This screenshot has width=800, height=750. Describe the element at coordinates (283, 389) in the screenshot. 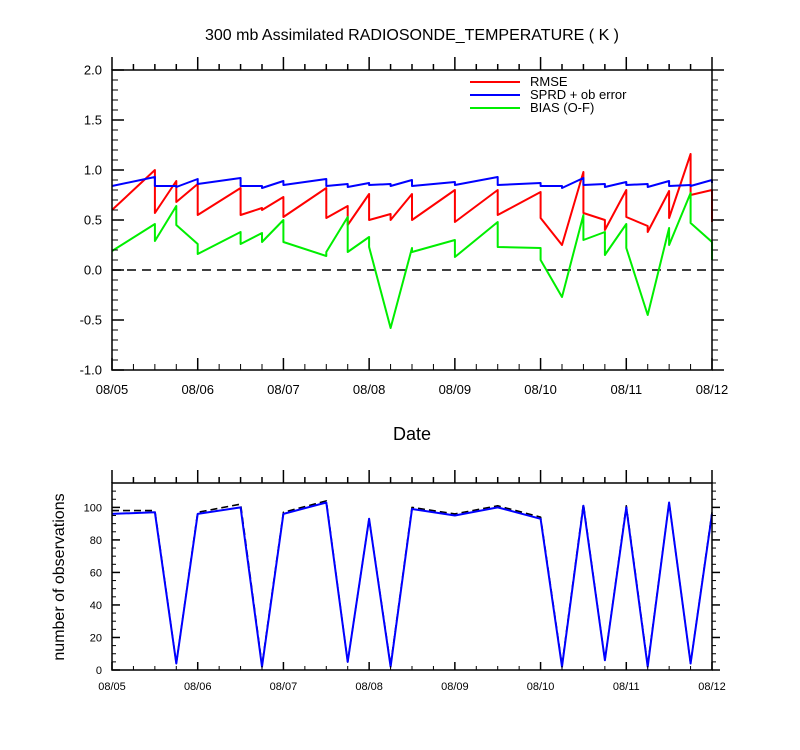

I see `p1-xtick-label: 08/07` at that location.